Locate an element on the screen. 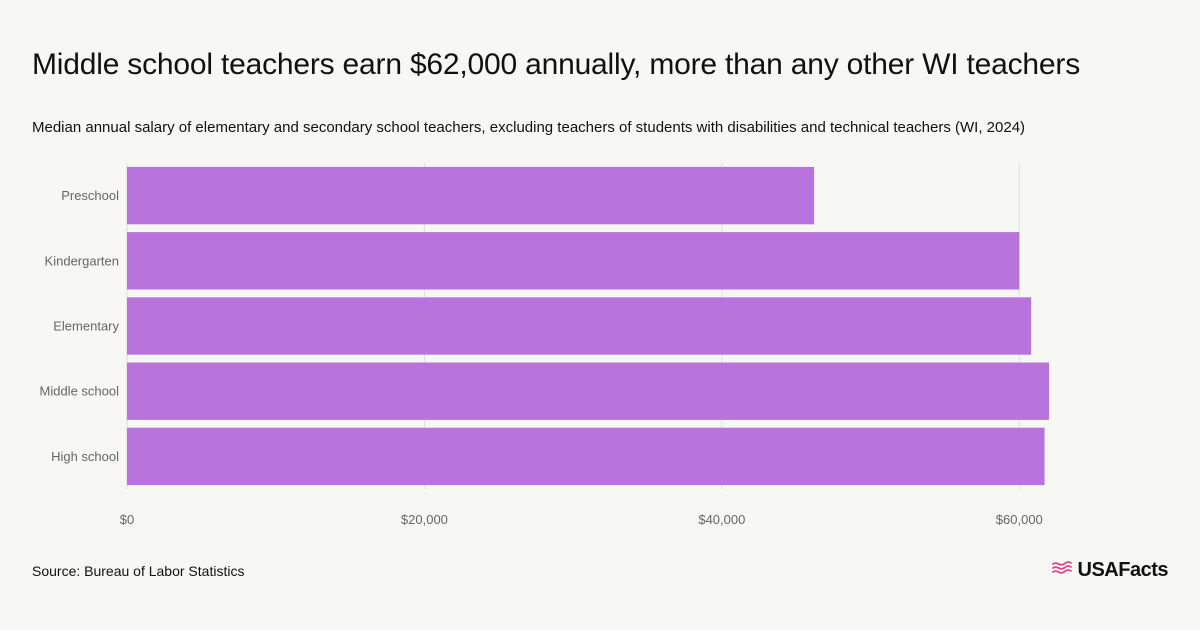 This screenshot has height=630, width=1200. x-tick-label: $0 is located at coordinates (127, 519).